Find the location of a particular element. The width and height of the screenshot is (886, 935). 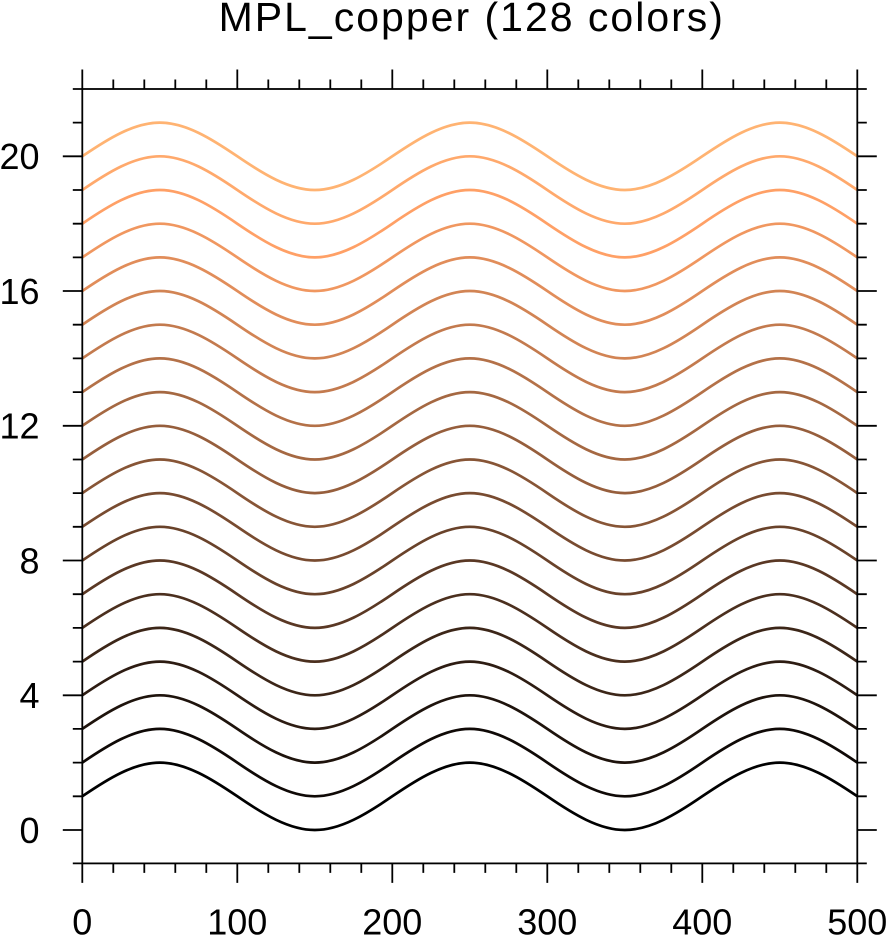

svg-text: 400 is located at coordinates (702, 918).